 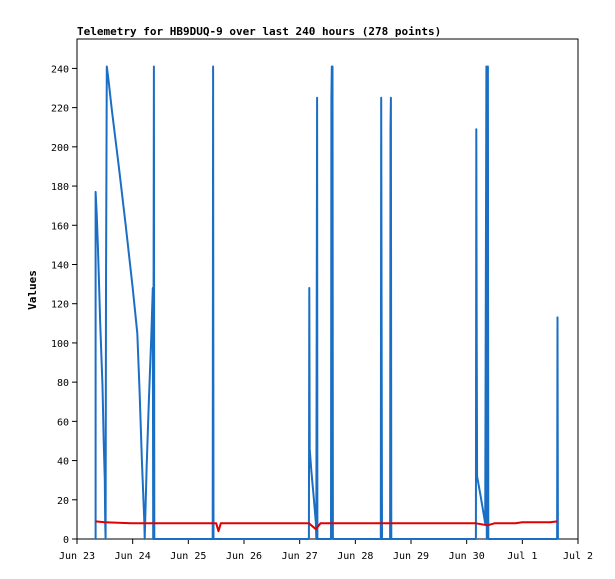 I want to click on y-axis-ticks: 0 20 40 60 80 100 120 140 160 180 200 220 240, so click(x=64, y=305).